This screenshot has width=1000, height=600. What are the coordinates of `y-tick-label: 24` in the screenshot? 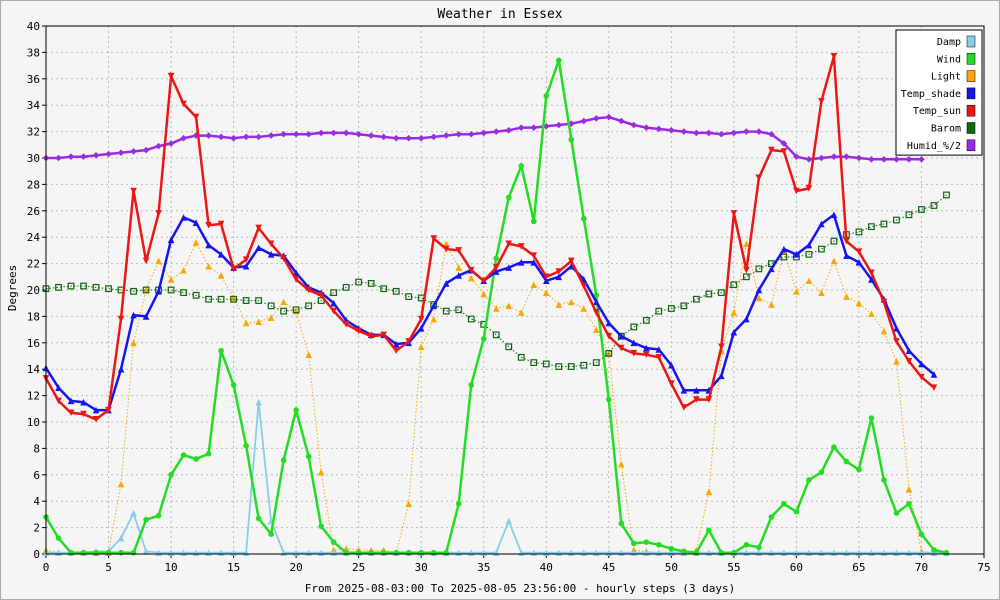 It's located at (34, 237).